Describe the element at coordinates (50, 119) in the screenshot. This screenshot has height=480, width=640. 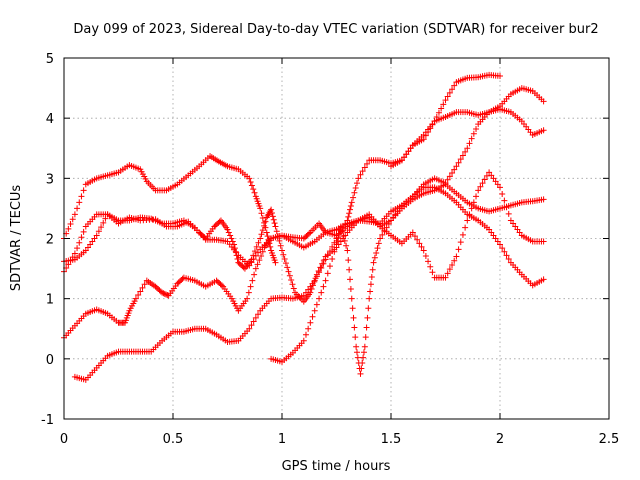
I see `y-tick-label: 4` at that location.